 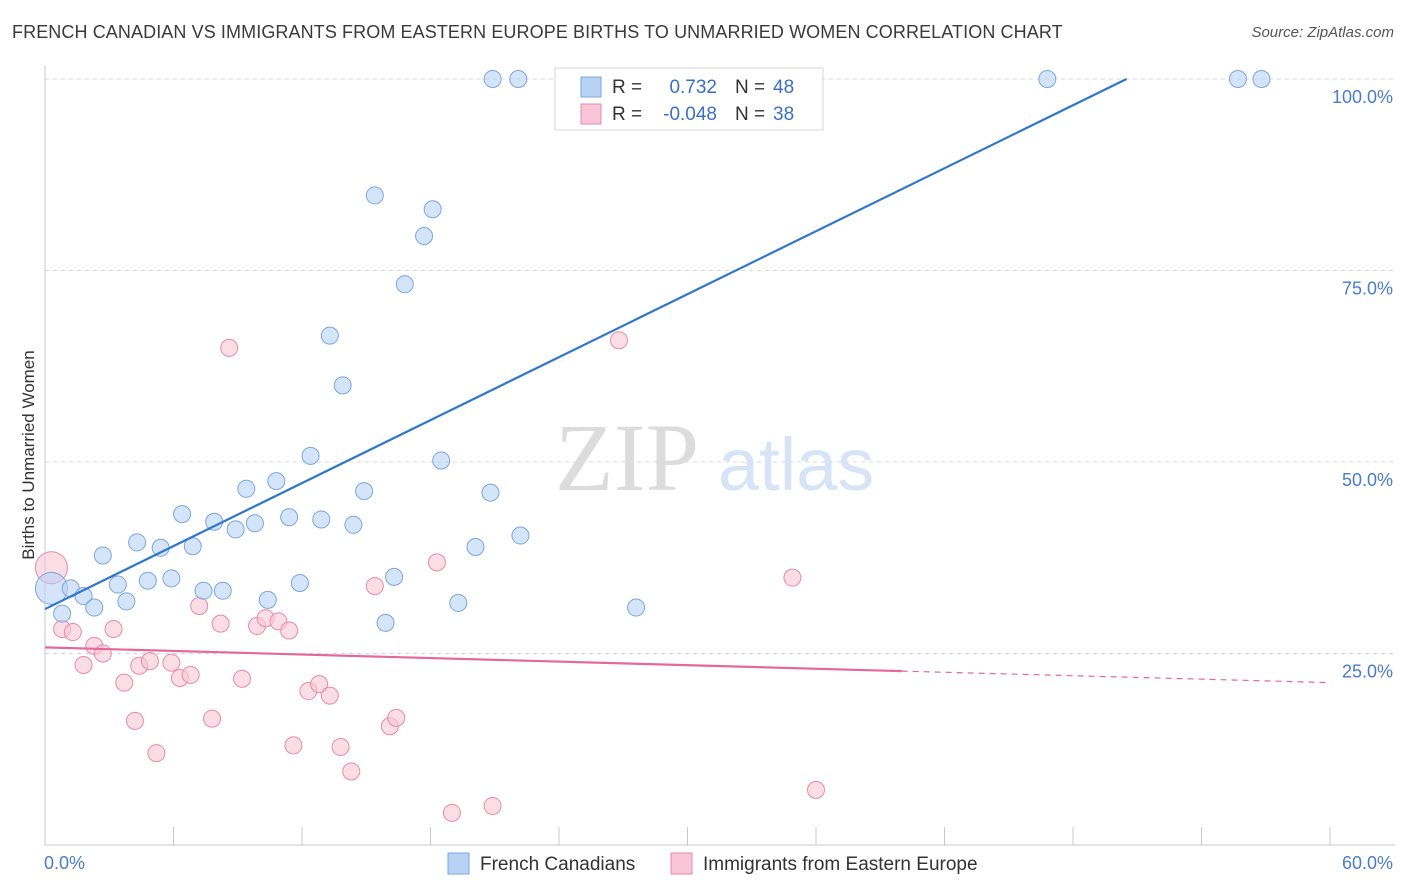 I want to click on y-tick-label-1: 50.0%, so click(x=1367, y=480).